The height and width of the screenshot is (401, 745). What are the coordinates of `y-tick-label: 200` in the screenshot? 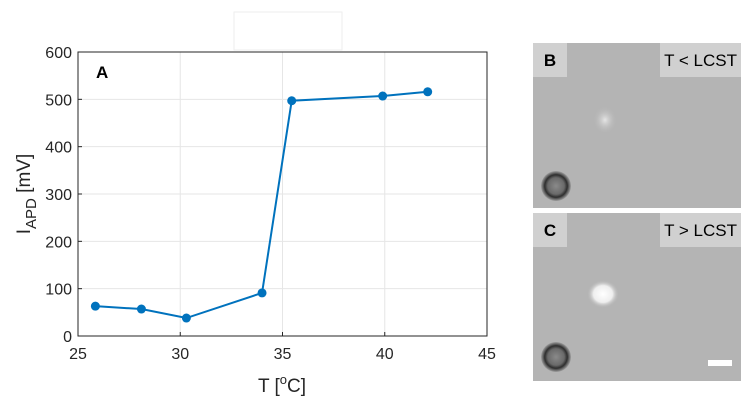 It's located at (58, 242).